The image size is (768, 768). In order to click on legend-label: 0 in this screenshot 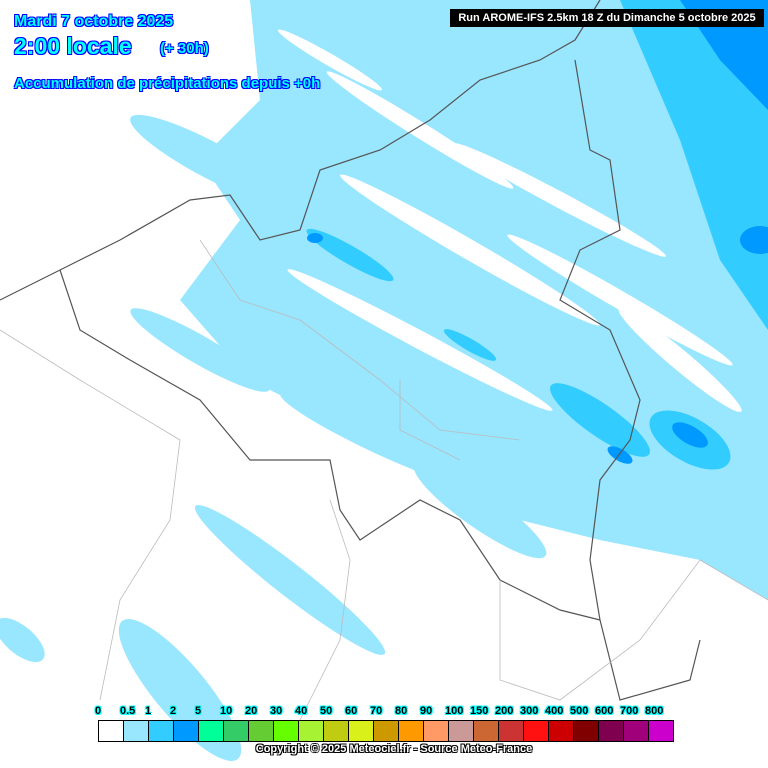, I will do `click(98, 711)`.